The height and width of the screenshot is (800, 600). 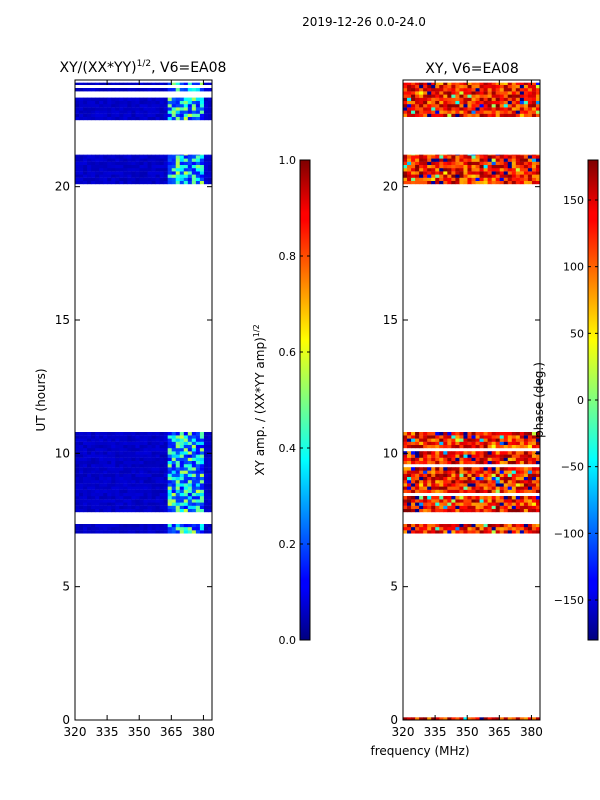 I want to click on colorbar-tick-label: 0.6, so click(x=288, y=352).